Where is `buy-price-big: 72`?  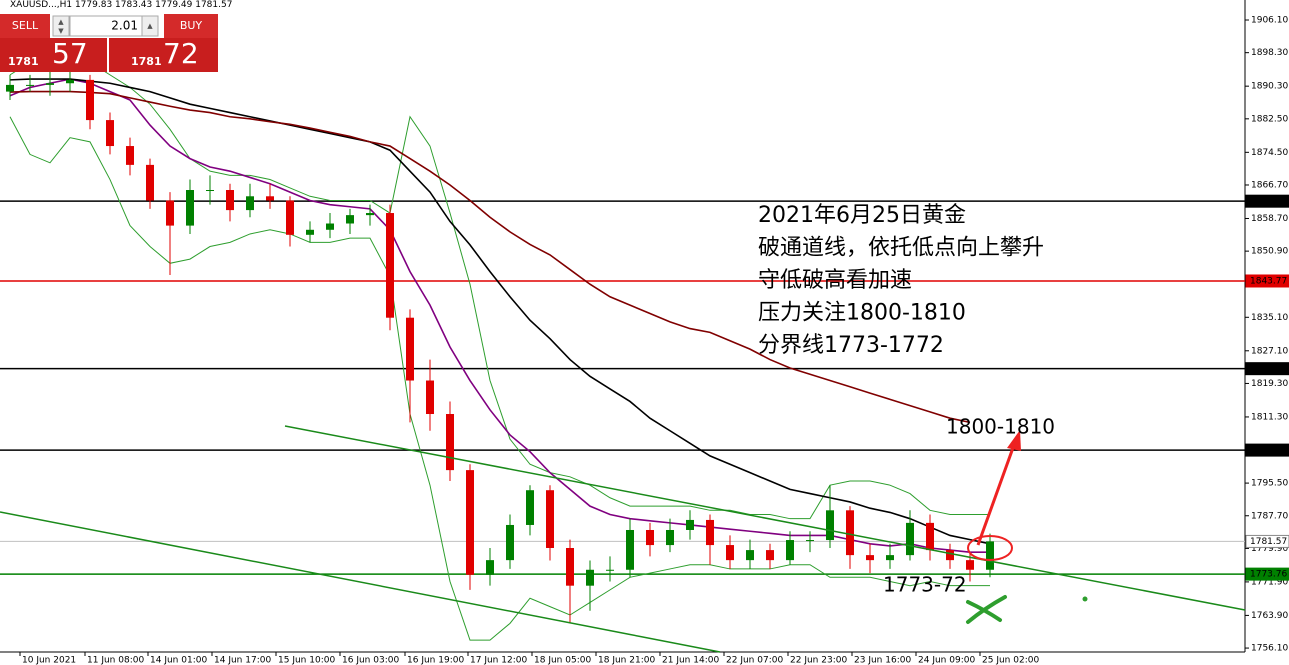
buy-price-big: 72 is located at coordinates (181, 53).